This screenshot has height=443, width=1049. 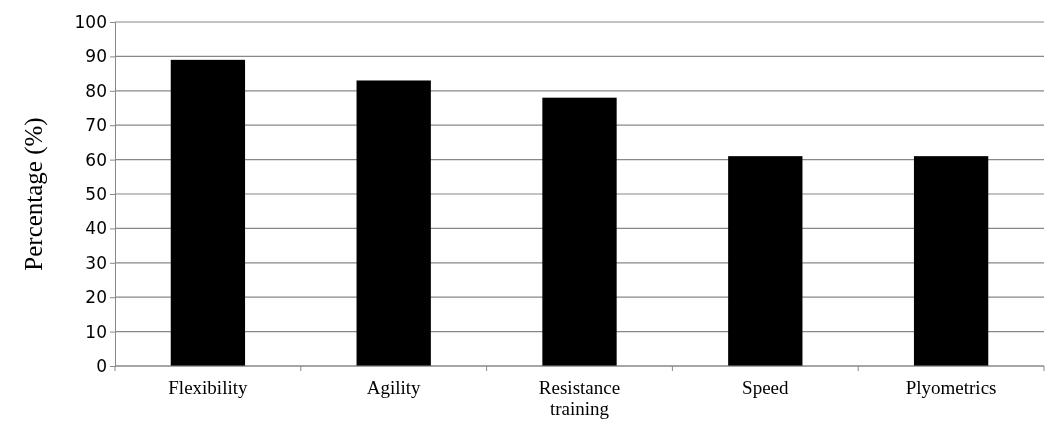 I want to click on y-tick-label: 50, so click(x=96, y=193).